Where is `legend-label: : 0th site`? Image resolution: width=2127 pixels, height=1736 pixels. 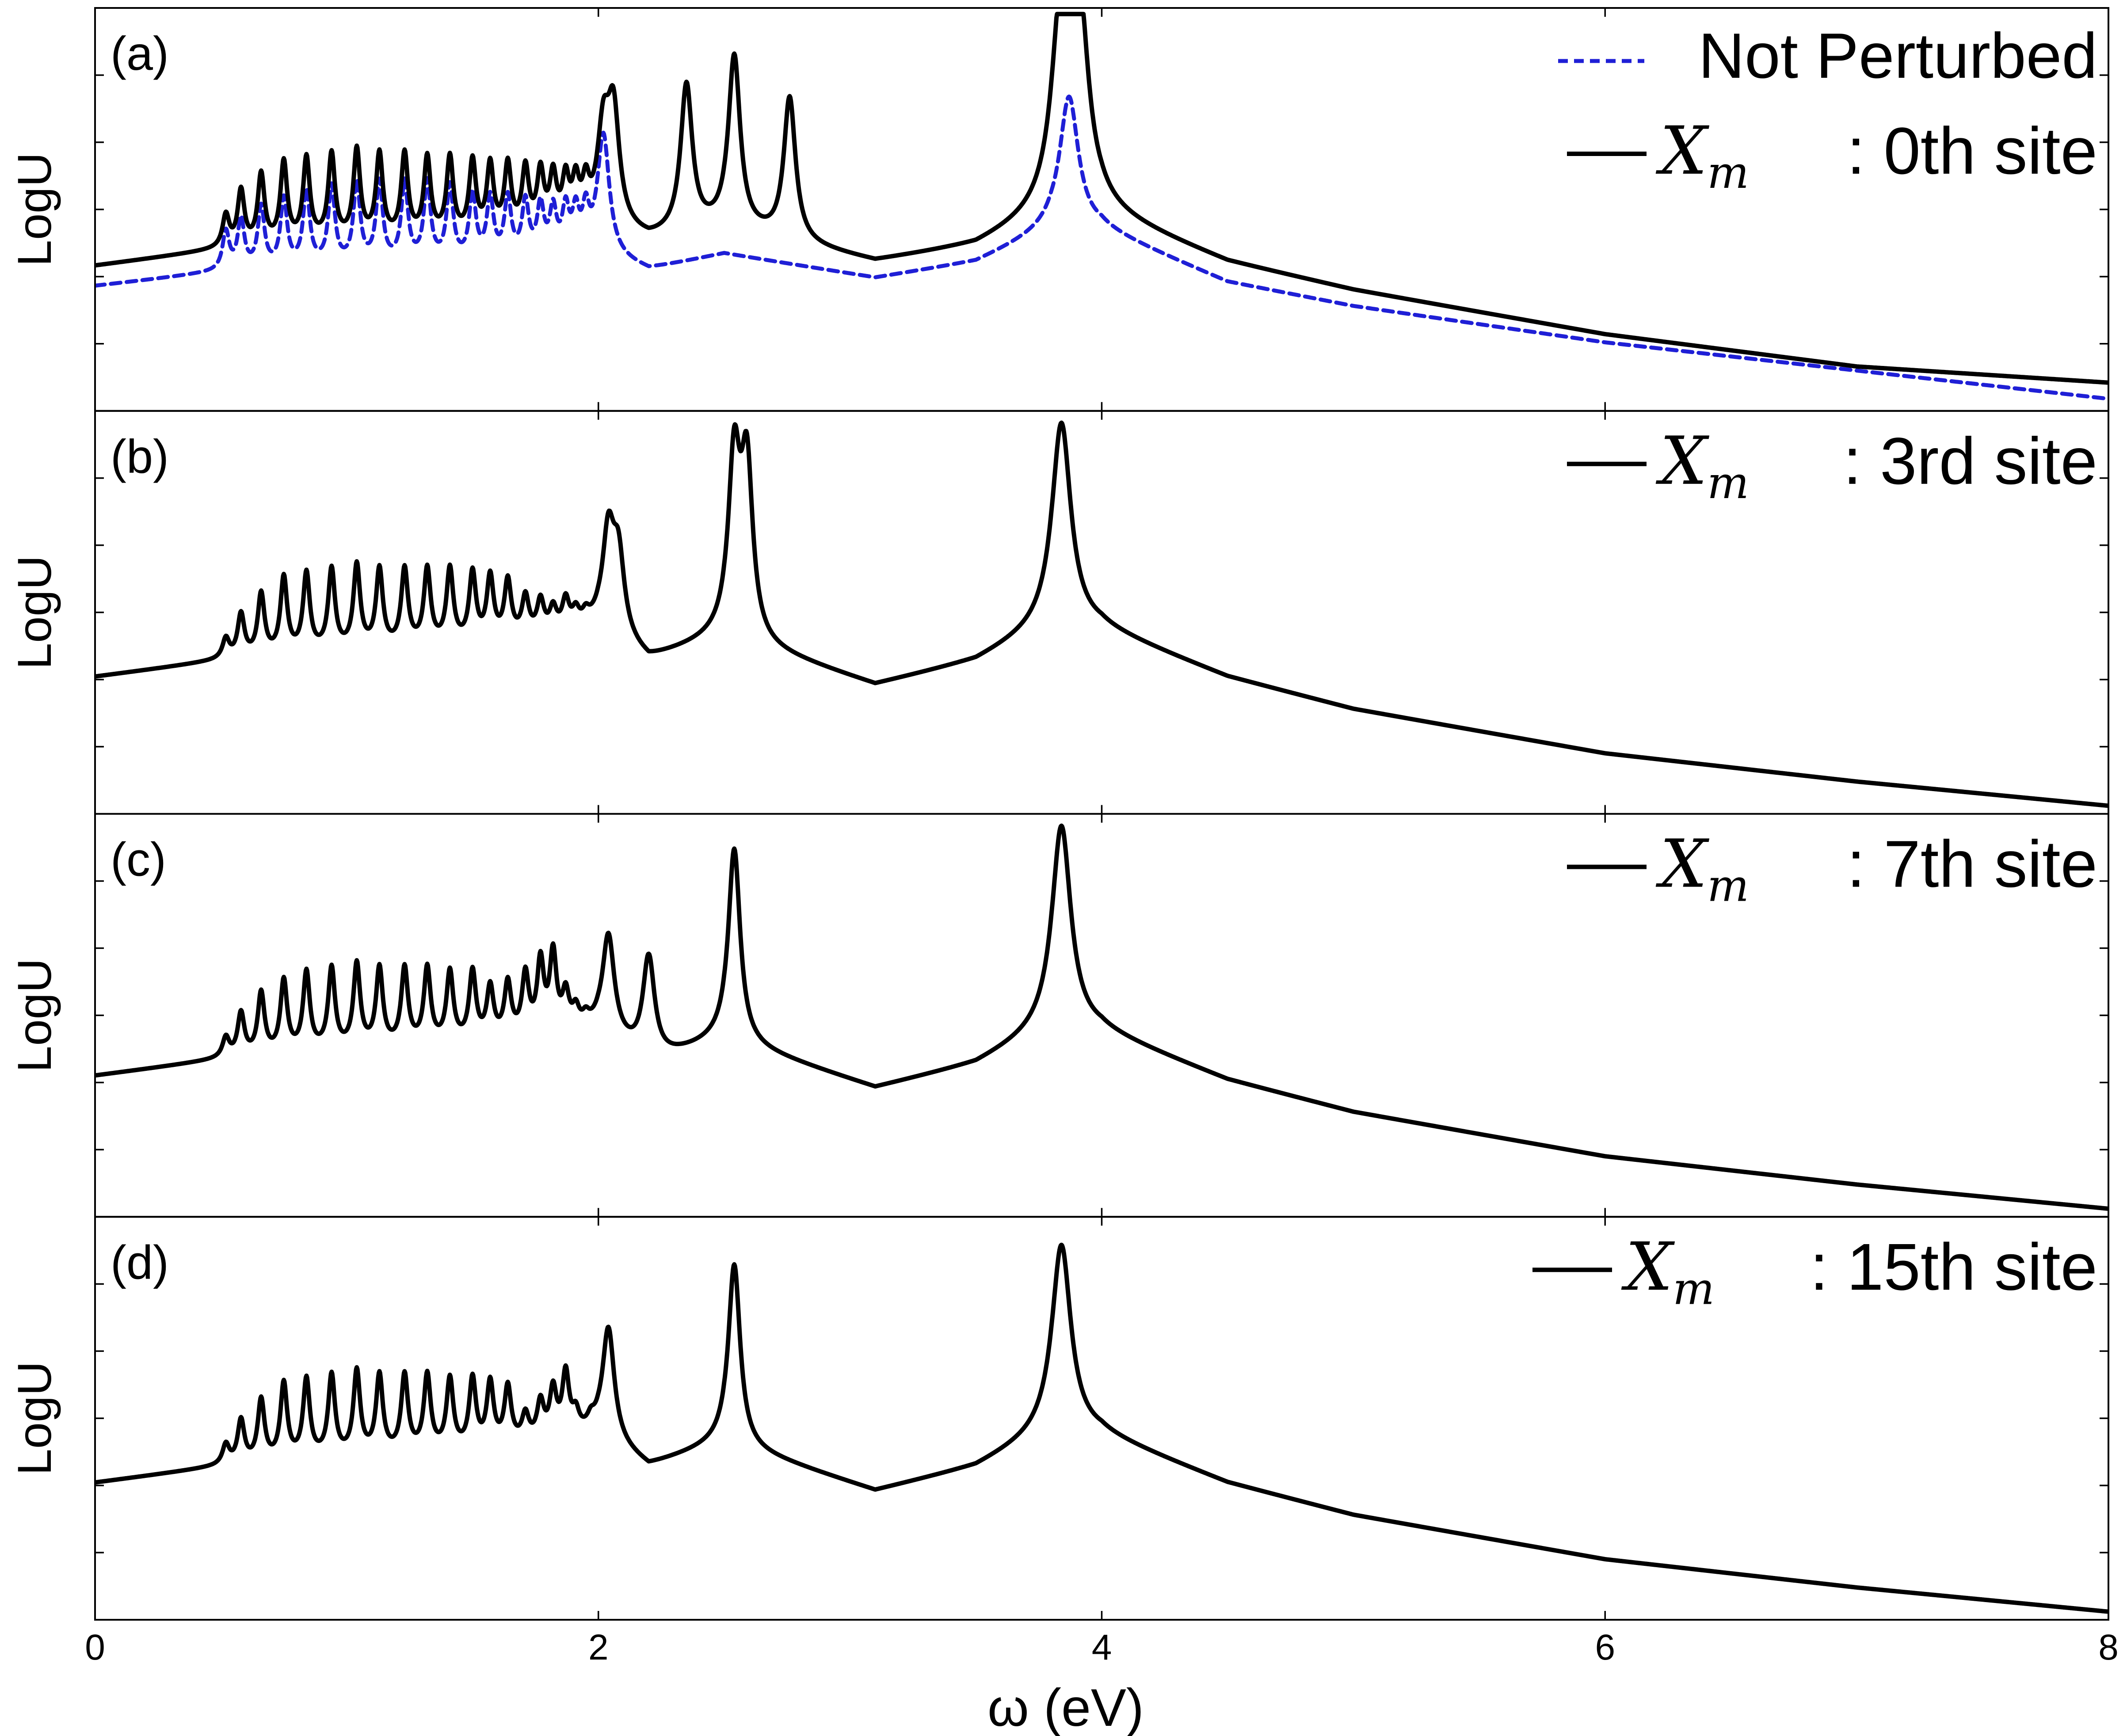 legend-label: : 0th site is located at coordinates (1972, 151).